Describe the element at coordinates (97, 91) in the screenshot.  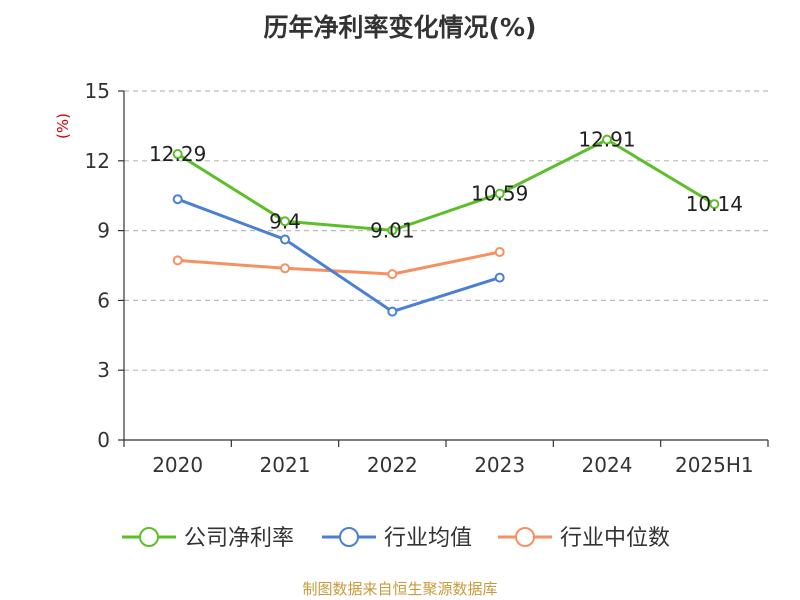
I see `y-tick-label: 15` at that location.